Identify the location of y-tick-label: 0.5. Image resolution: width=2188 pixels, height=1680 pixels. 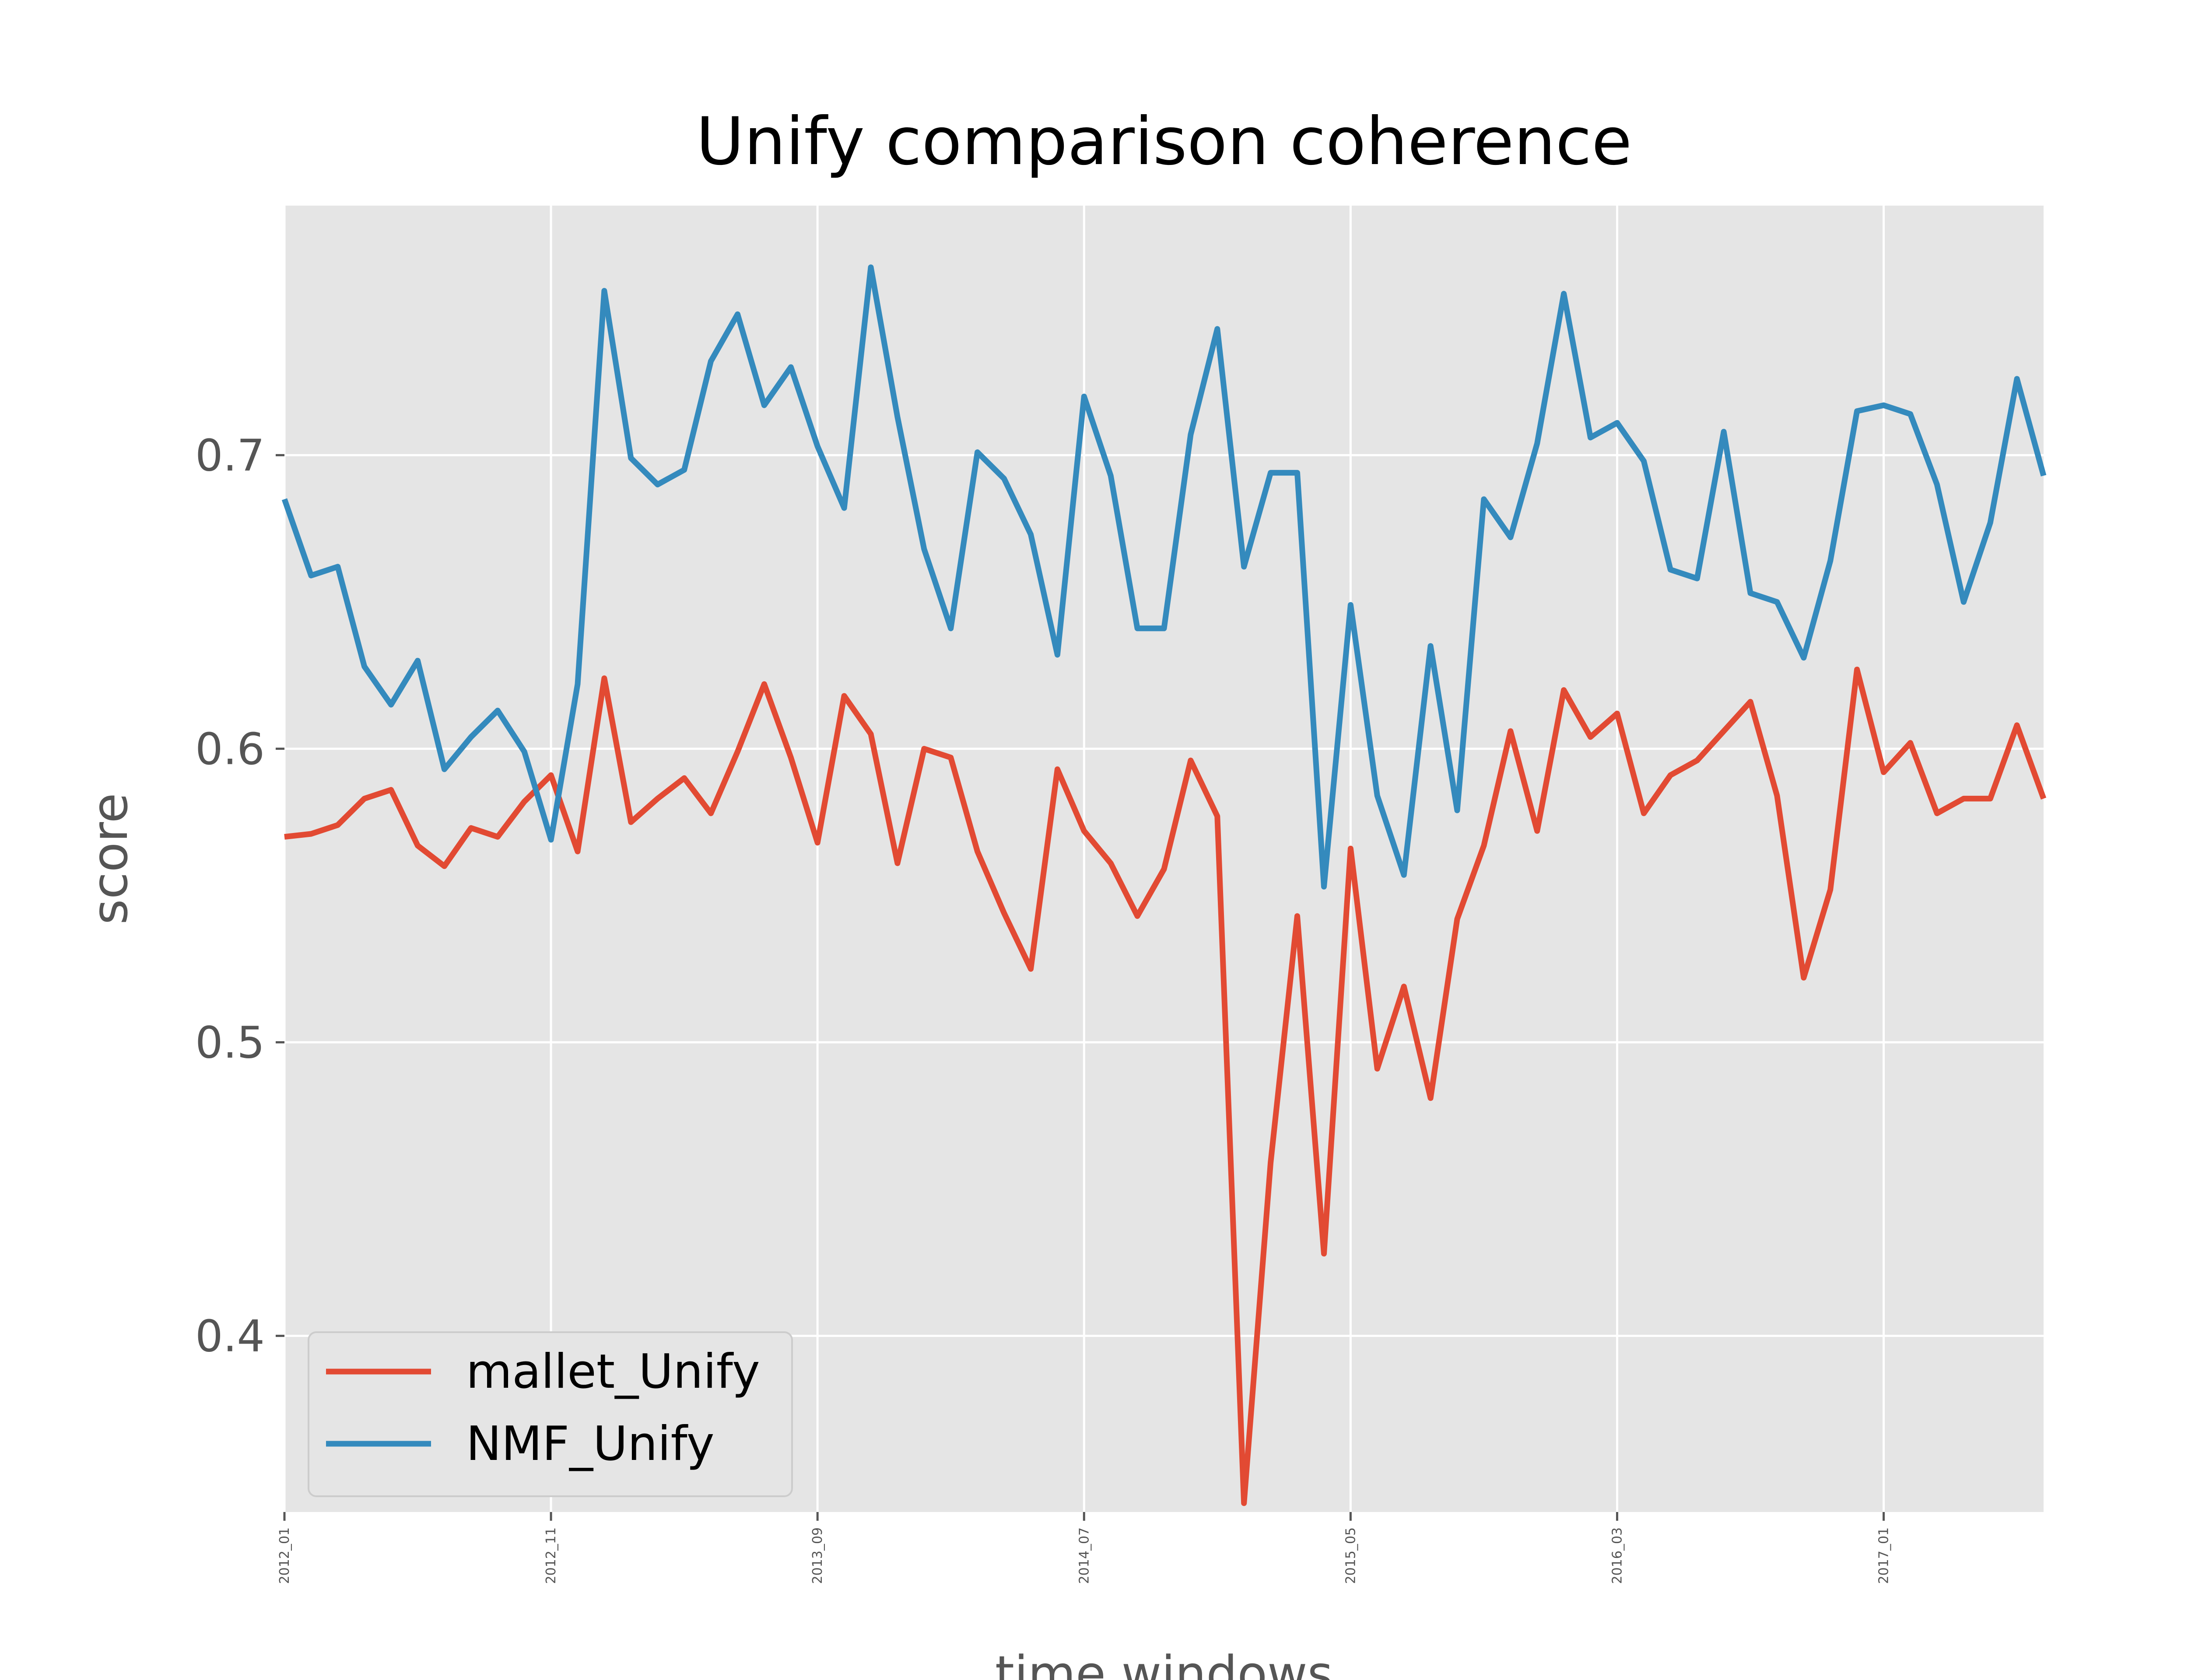
(230, 1042).